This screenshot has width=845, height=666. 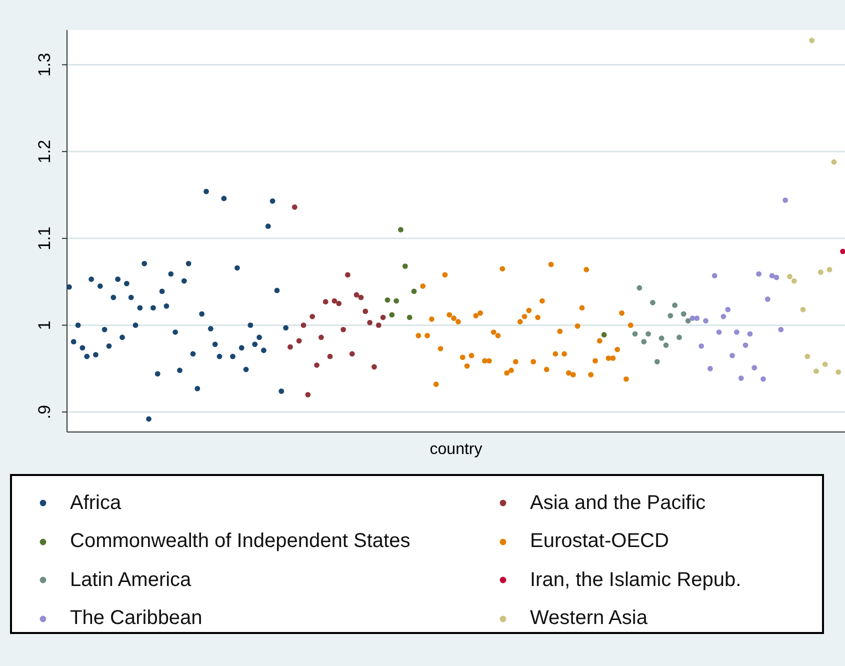 What do you see at coordinates (44, 412) in the screenshot?
I see `y-tick-label: .9` at bounding box center [44, 412].